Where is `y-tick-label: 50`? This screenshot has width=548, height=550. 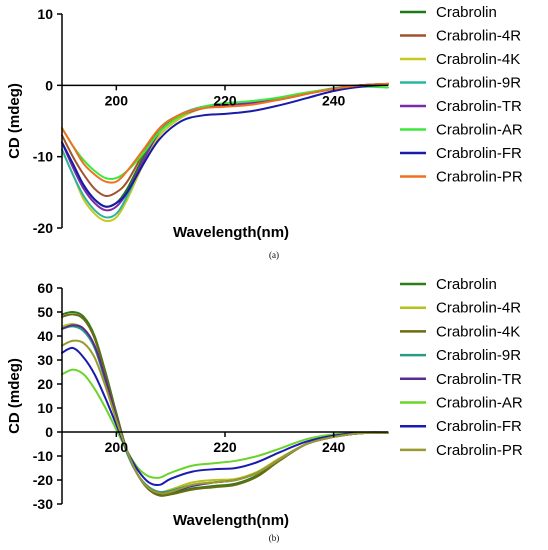 y-tick-label: 50 is located at coordinates (45, 312).